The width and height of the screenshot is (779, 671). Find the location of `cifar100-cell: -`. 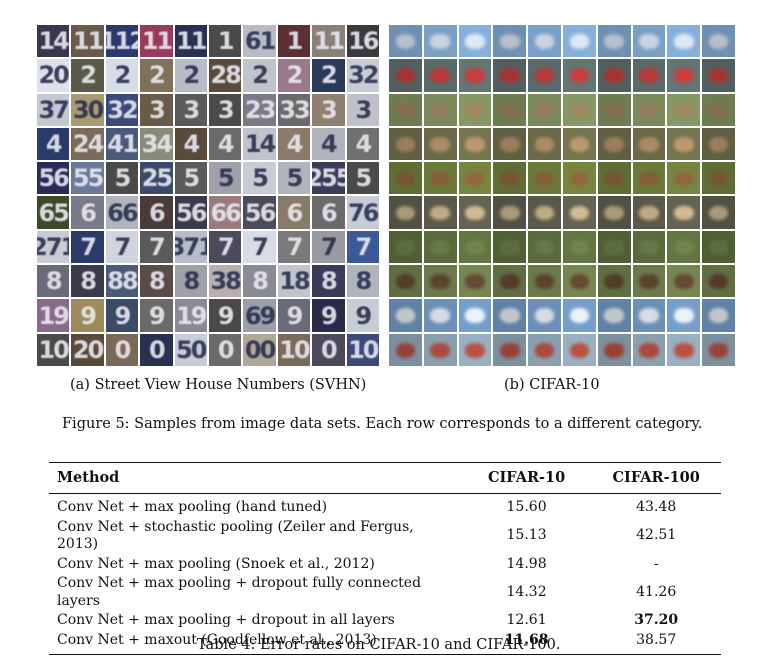

cifar100-cell: - is located at coordinates (656, 563).